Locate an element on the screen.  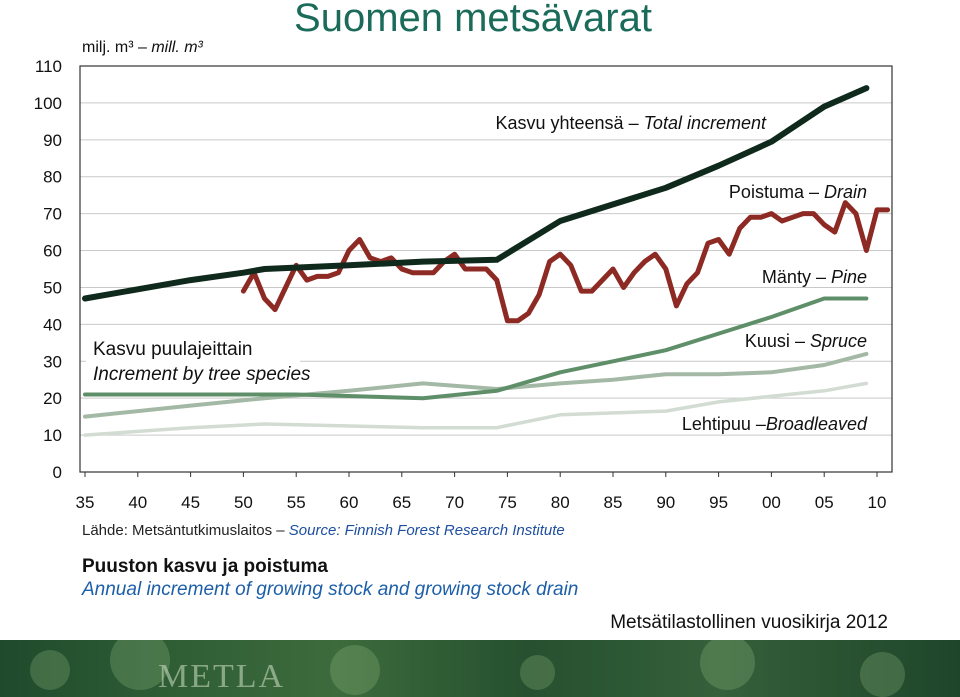
y-tick-label: 70 is located at coordinates (52, 214).